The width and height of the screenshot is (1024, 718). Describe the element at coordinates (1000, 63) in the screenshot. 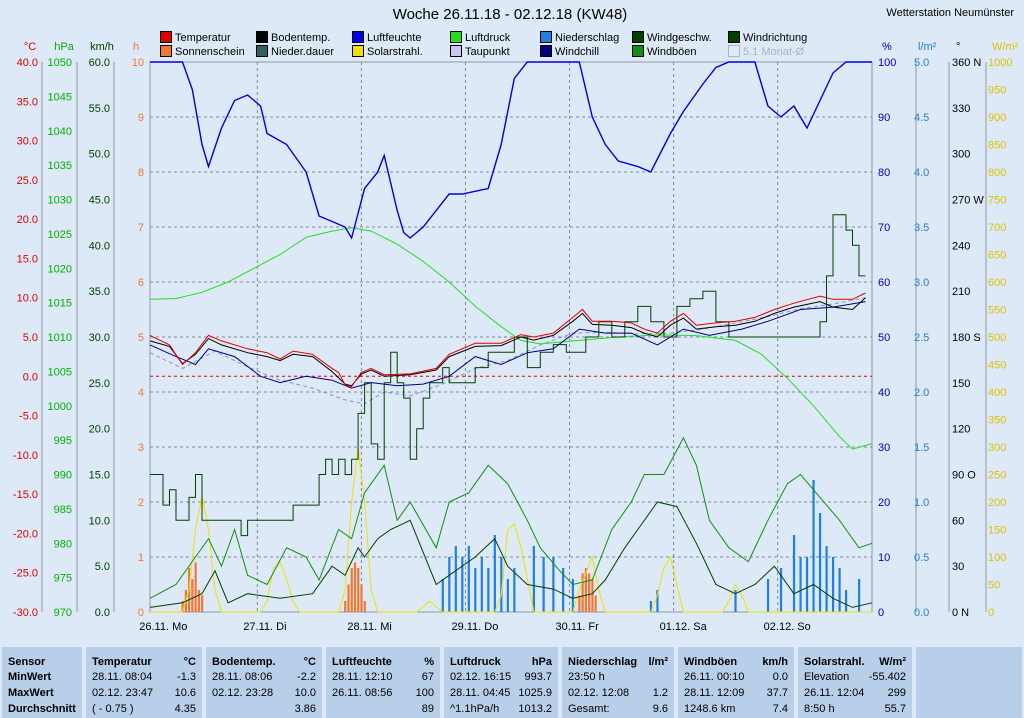

I see `tick-solar-0: 1000` at that location.